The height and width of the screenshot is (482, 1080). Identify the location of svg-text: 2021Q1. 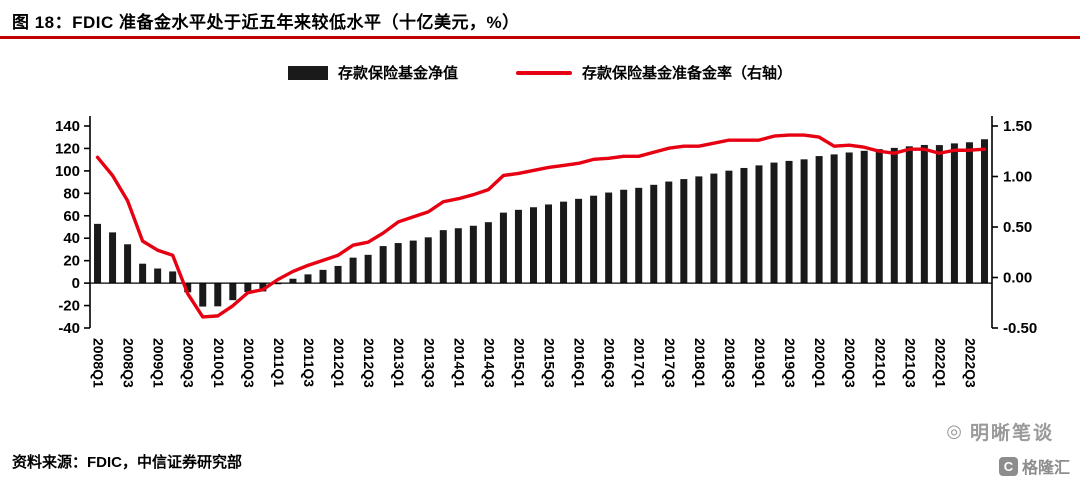
(880, 363).